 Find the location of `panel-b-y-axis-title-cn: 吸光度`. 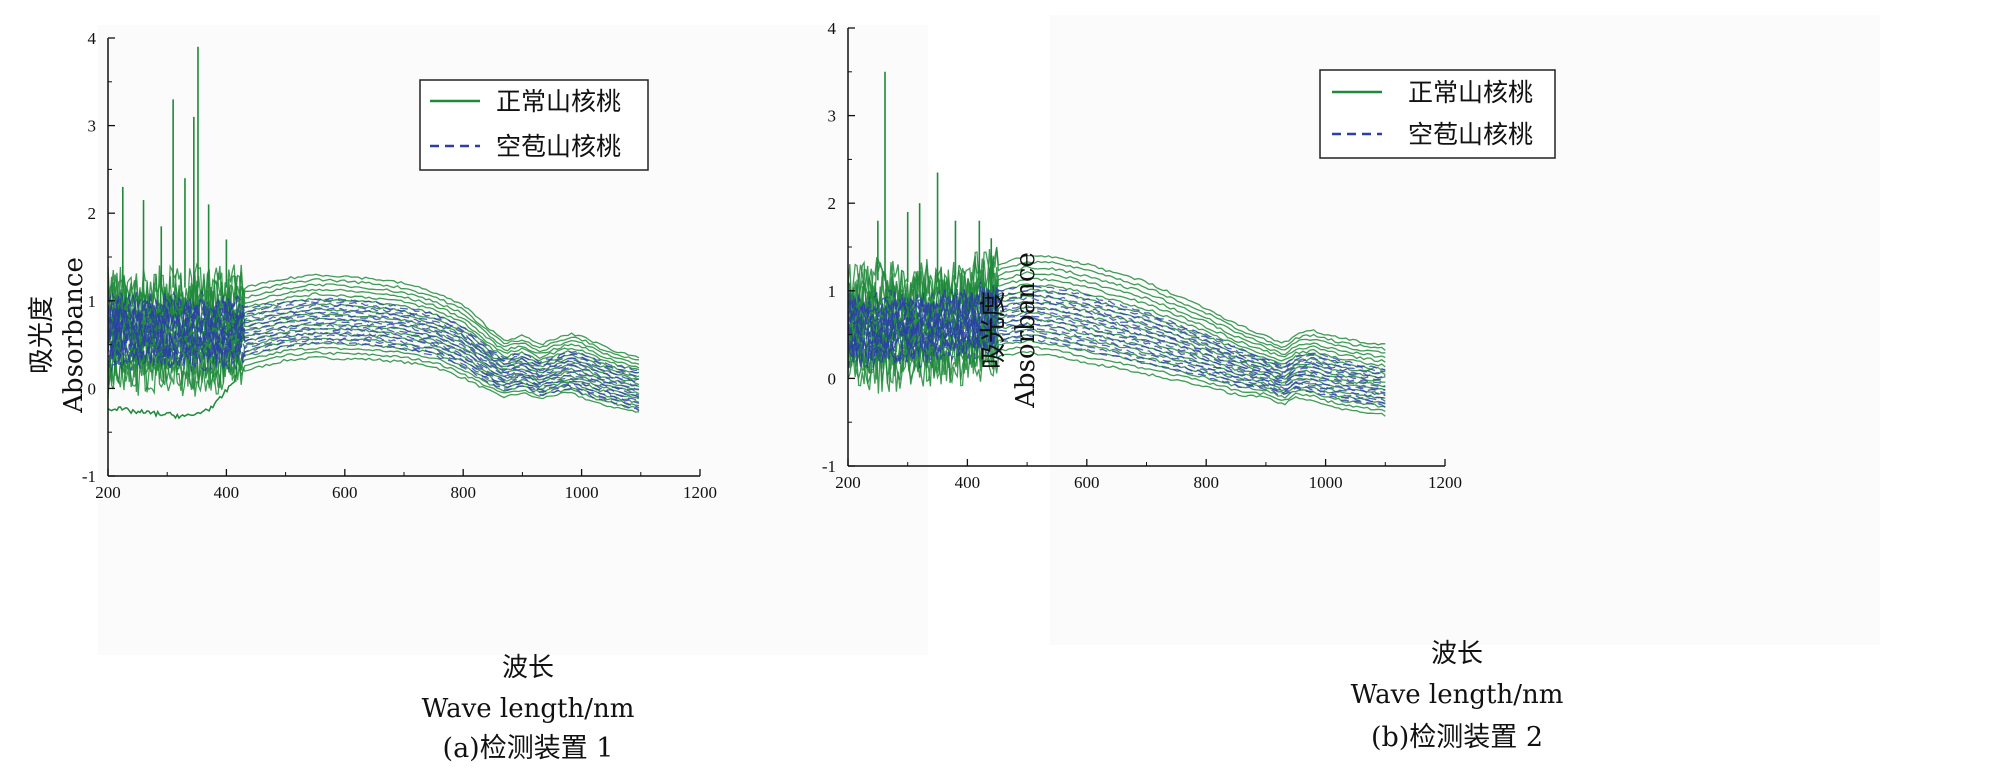

panel-b-y-axis-title-cn: 吸光度 is located at coordinates (994, 330).